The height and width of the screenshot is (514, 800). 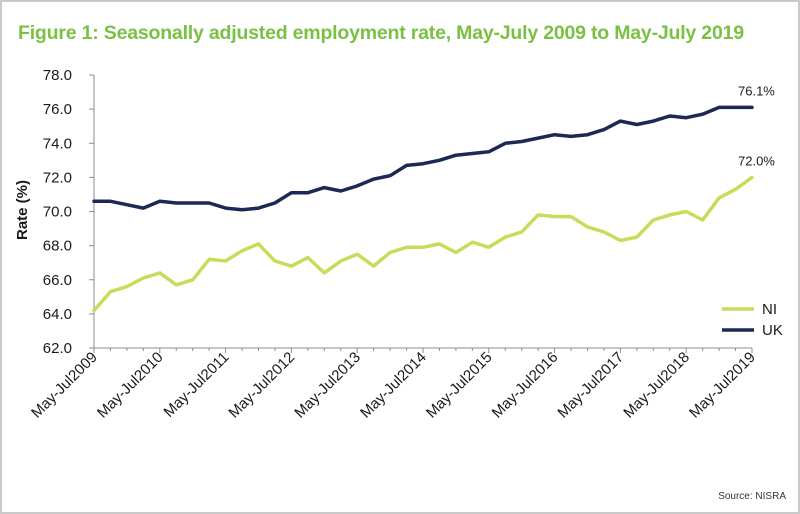 I want to click on legend-label-ni: NI, so click(x=769, y=309).